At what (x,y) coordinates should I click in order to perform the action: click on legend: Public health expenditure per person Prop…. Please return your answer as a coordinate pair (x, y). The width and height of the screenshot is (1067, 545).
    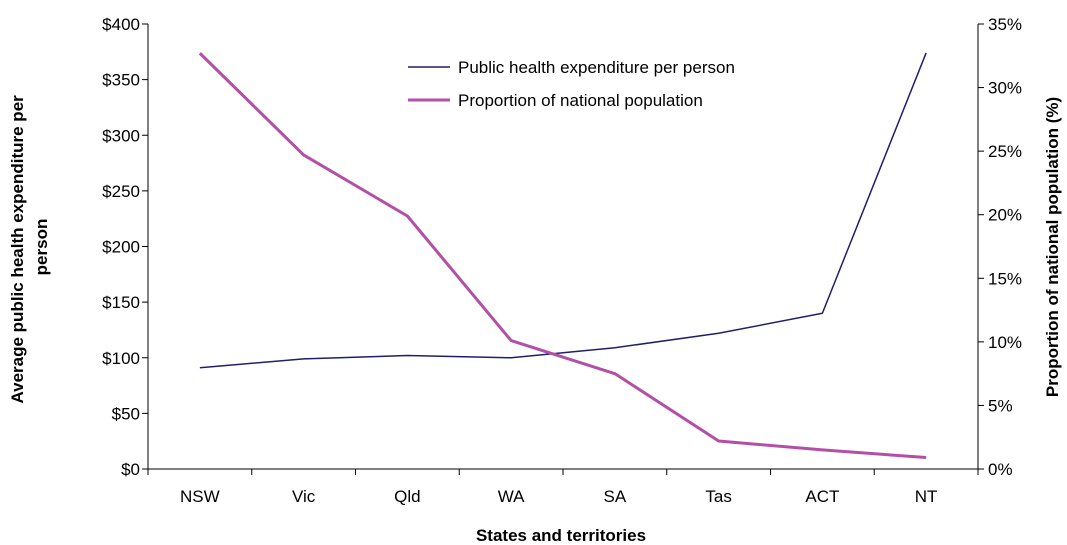
    Looking at the image, I should click on (571, 84).